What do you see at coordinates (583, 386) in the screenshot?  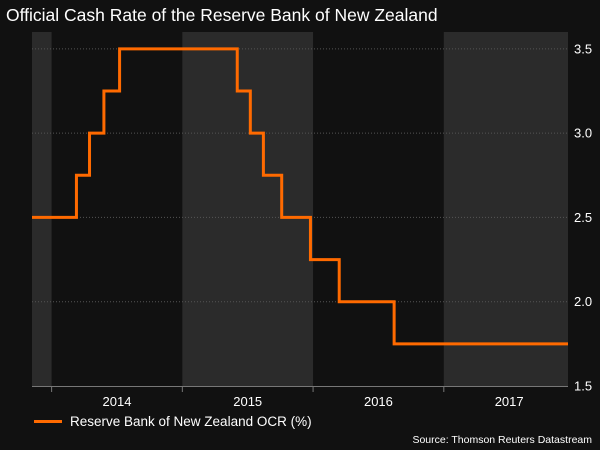 I see `y-tick-label: 1.5` at bounding box center [583, 386].